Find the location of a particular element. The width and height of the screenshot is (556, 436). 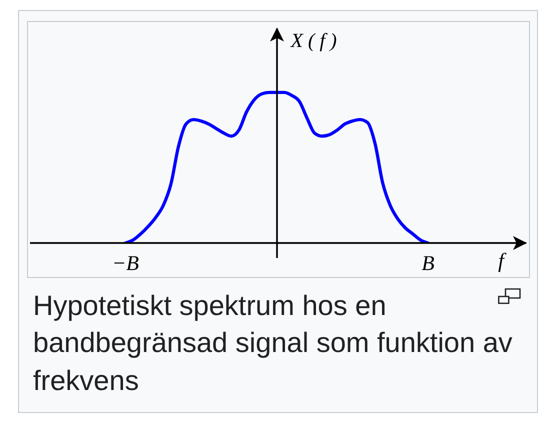

x-tick-label: B is located at coordinates (428, 262).